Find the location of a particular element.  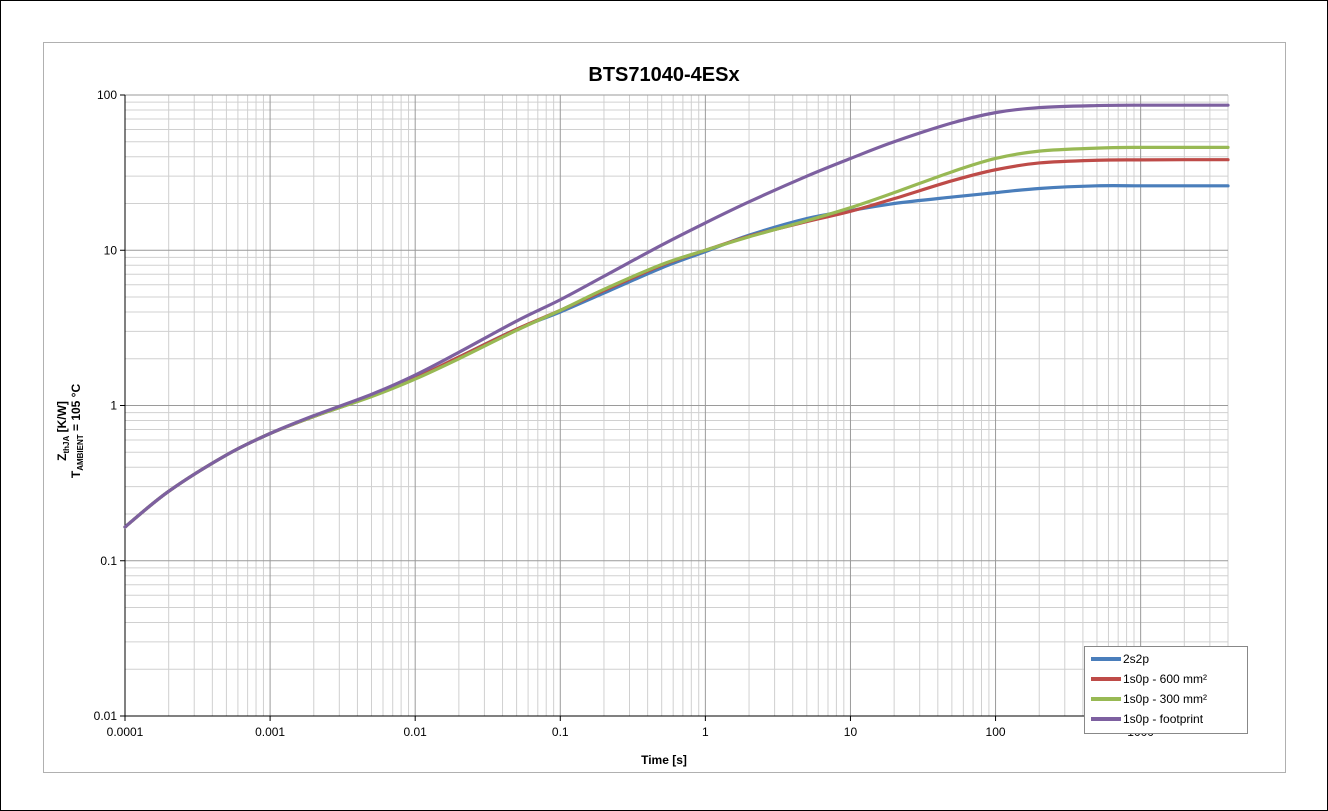

legend-label: 1s0p - 300 mm² is located at coordinates (1165, 699).